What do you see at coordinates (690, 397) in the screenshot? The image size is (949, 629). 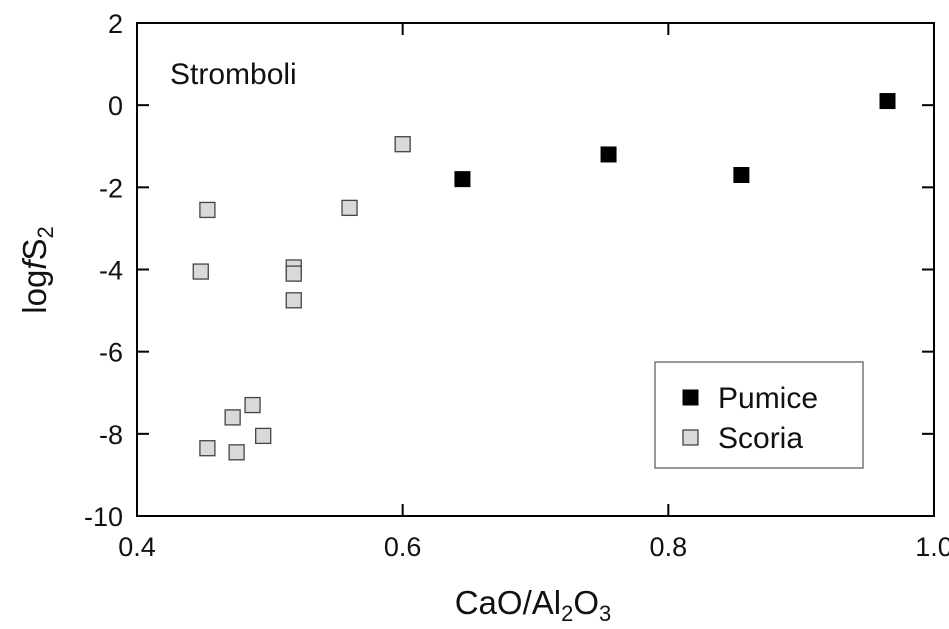 I see `legend-pumice-marker` at bounding box center [690, 397].